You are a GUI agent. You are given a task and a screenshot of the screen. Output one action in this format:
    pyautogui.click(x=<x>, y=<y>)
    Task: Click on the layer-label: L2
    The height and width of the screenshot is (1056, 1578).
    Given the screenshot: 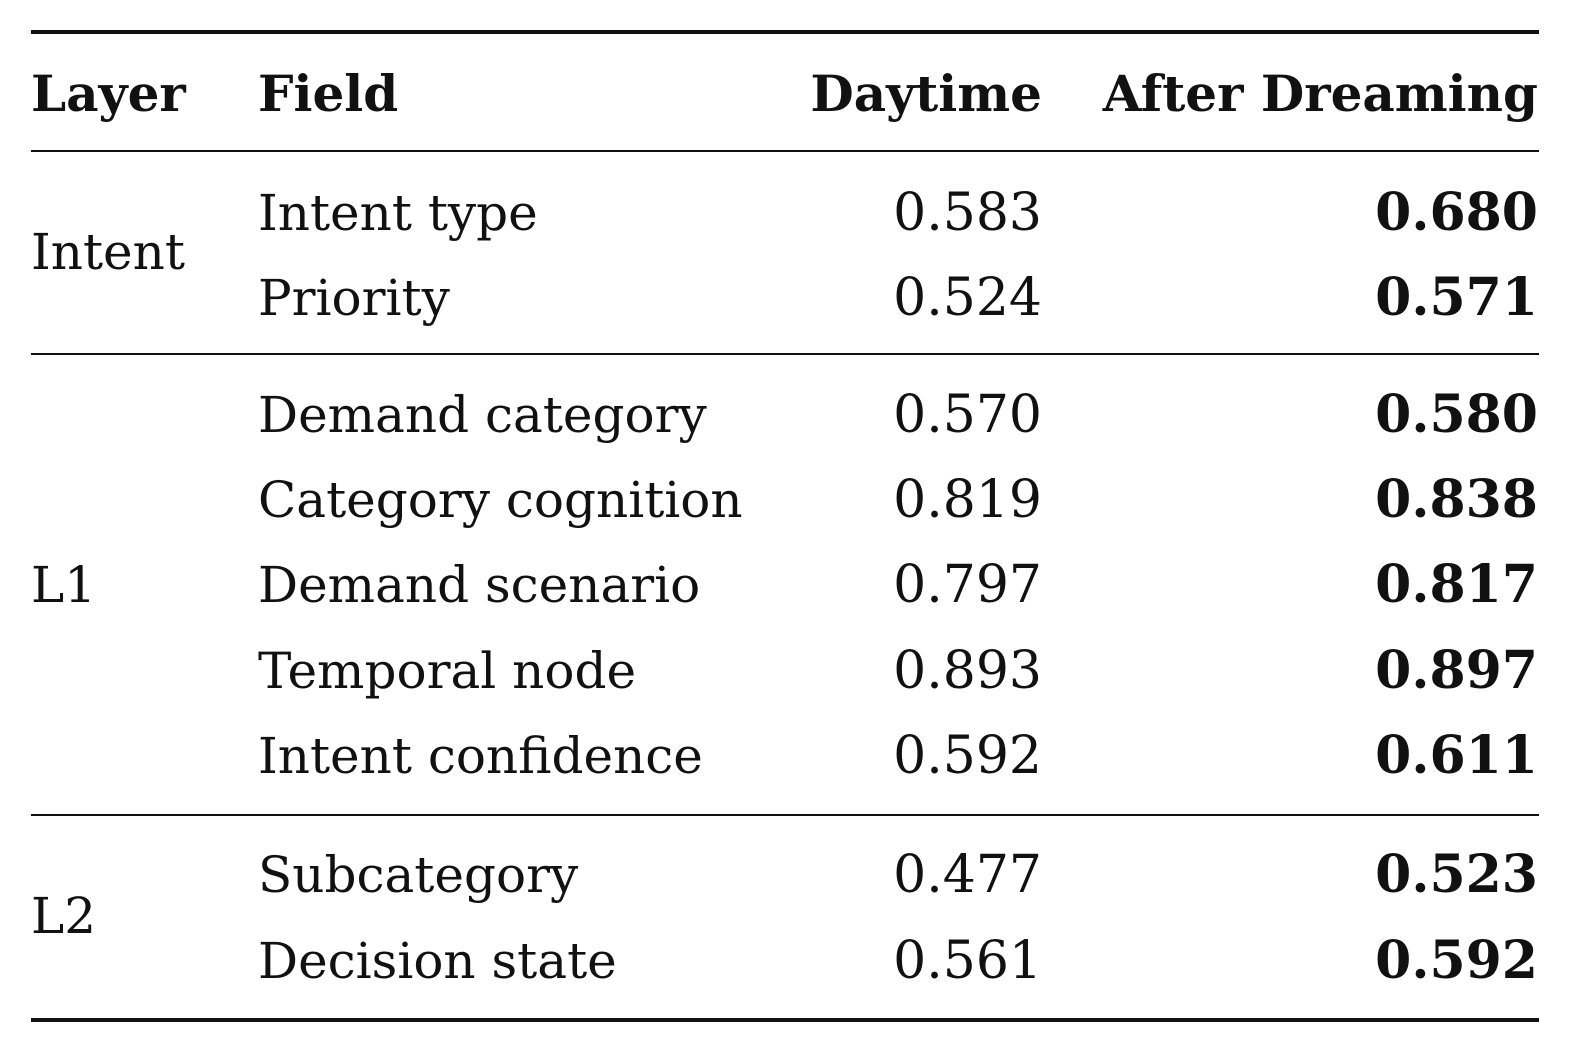 What is the action you would take?
    pyautogui.click(x=64, y=916)
    